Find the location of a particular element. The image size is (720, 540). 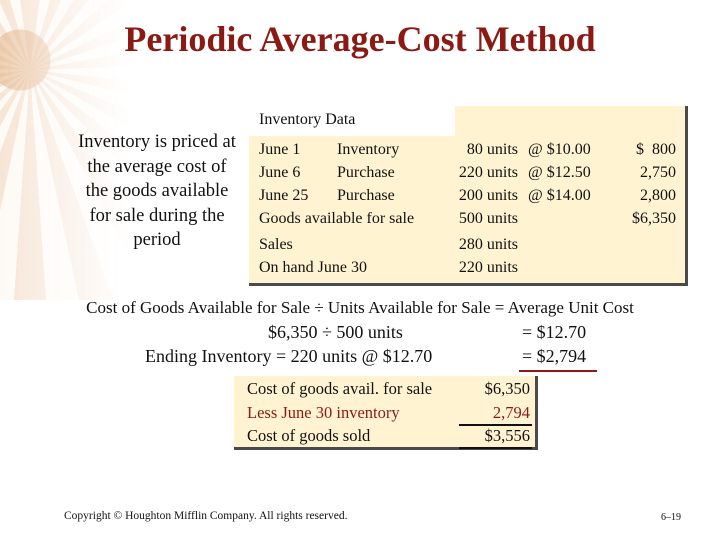

row-total: $6,350 is located at coordinates (654, 218).